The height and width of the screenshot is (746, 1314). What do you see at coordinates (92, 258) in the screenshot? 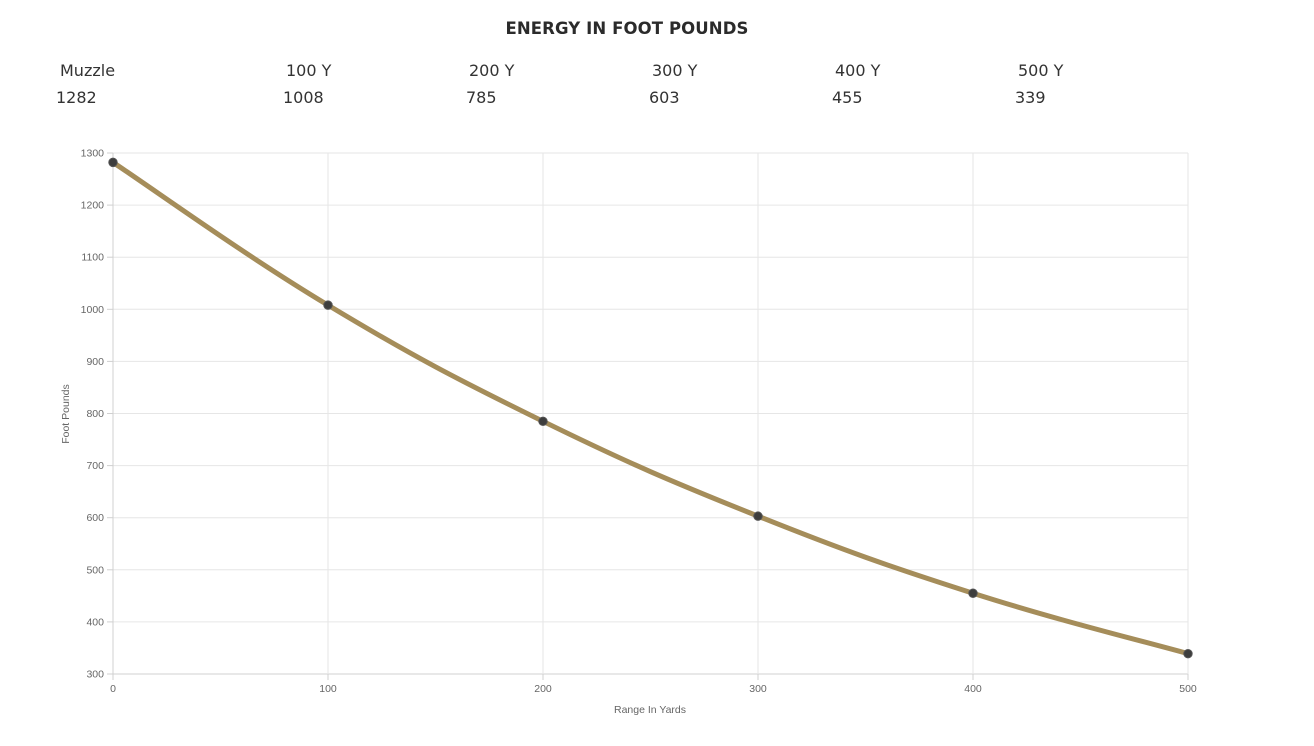
I see `y-tick-label: 1100` at bounding box center [92, 258].